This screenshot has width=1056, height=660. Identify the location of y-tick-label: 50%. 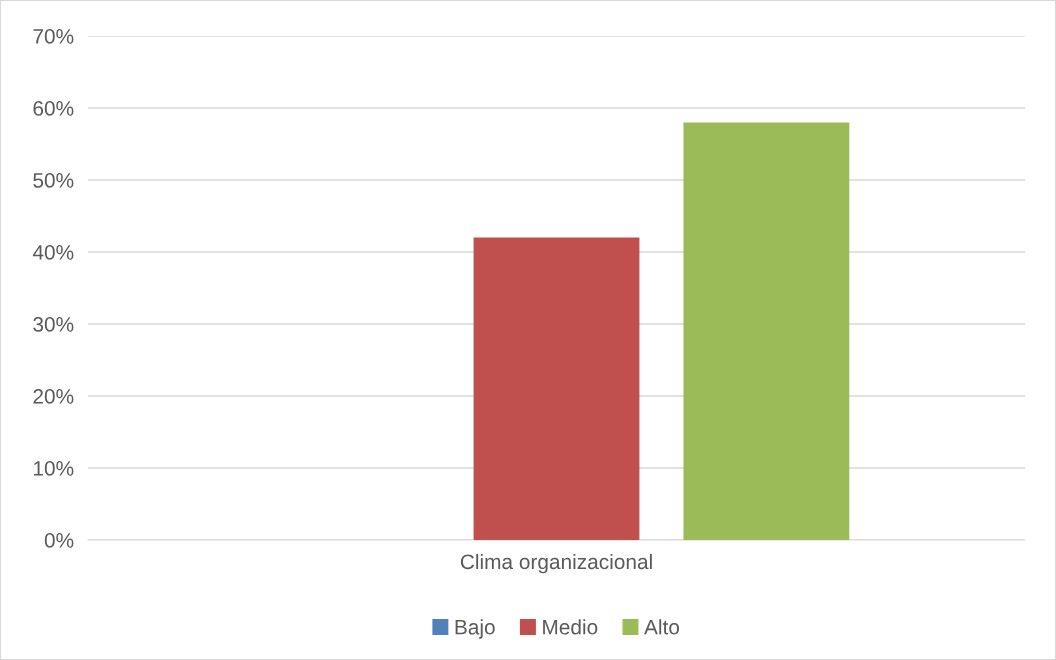
(53, 180).